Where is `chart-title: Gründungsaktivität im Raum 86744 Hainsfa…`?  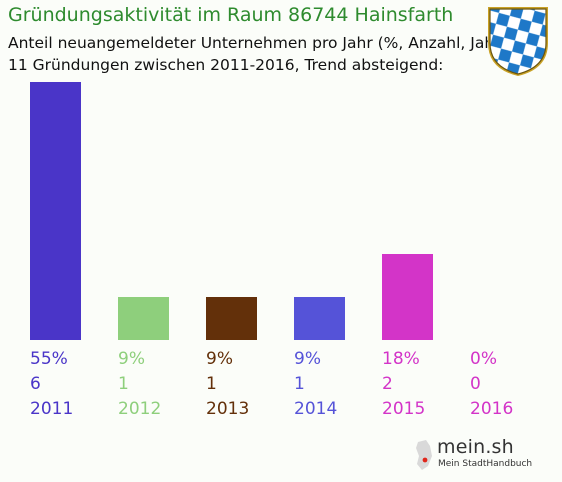
chart-title: Gründungsaktivität im Raum 86744 Hainsfa… is located at coordinates (231, 15).